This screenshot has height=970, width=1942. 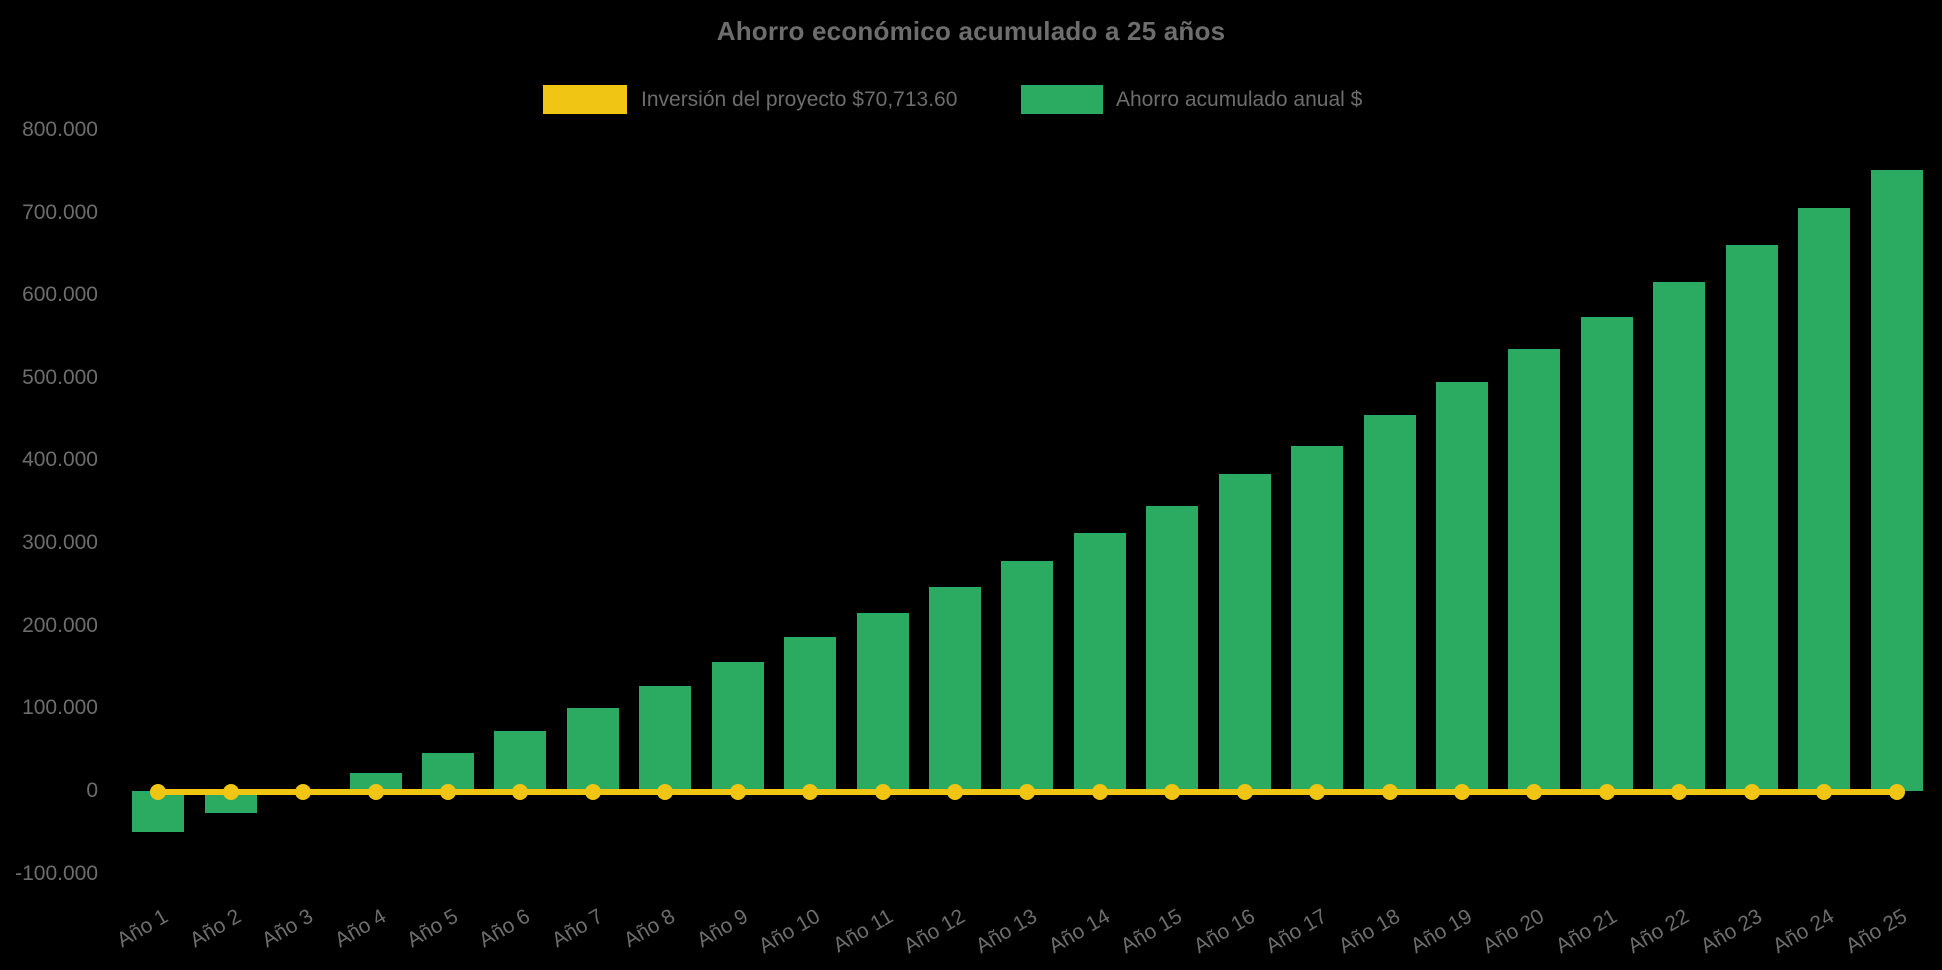 I want to click on legend-item-investment: Inversión del proyecto $70,713.60, so click(x=750, y=99).